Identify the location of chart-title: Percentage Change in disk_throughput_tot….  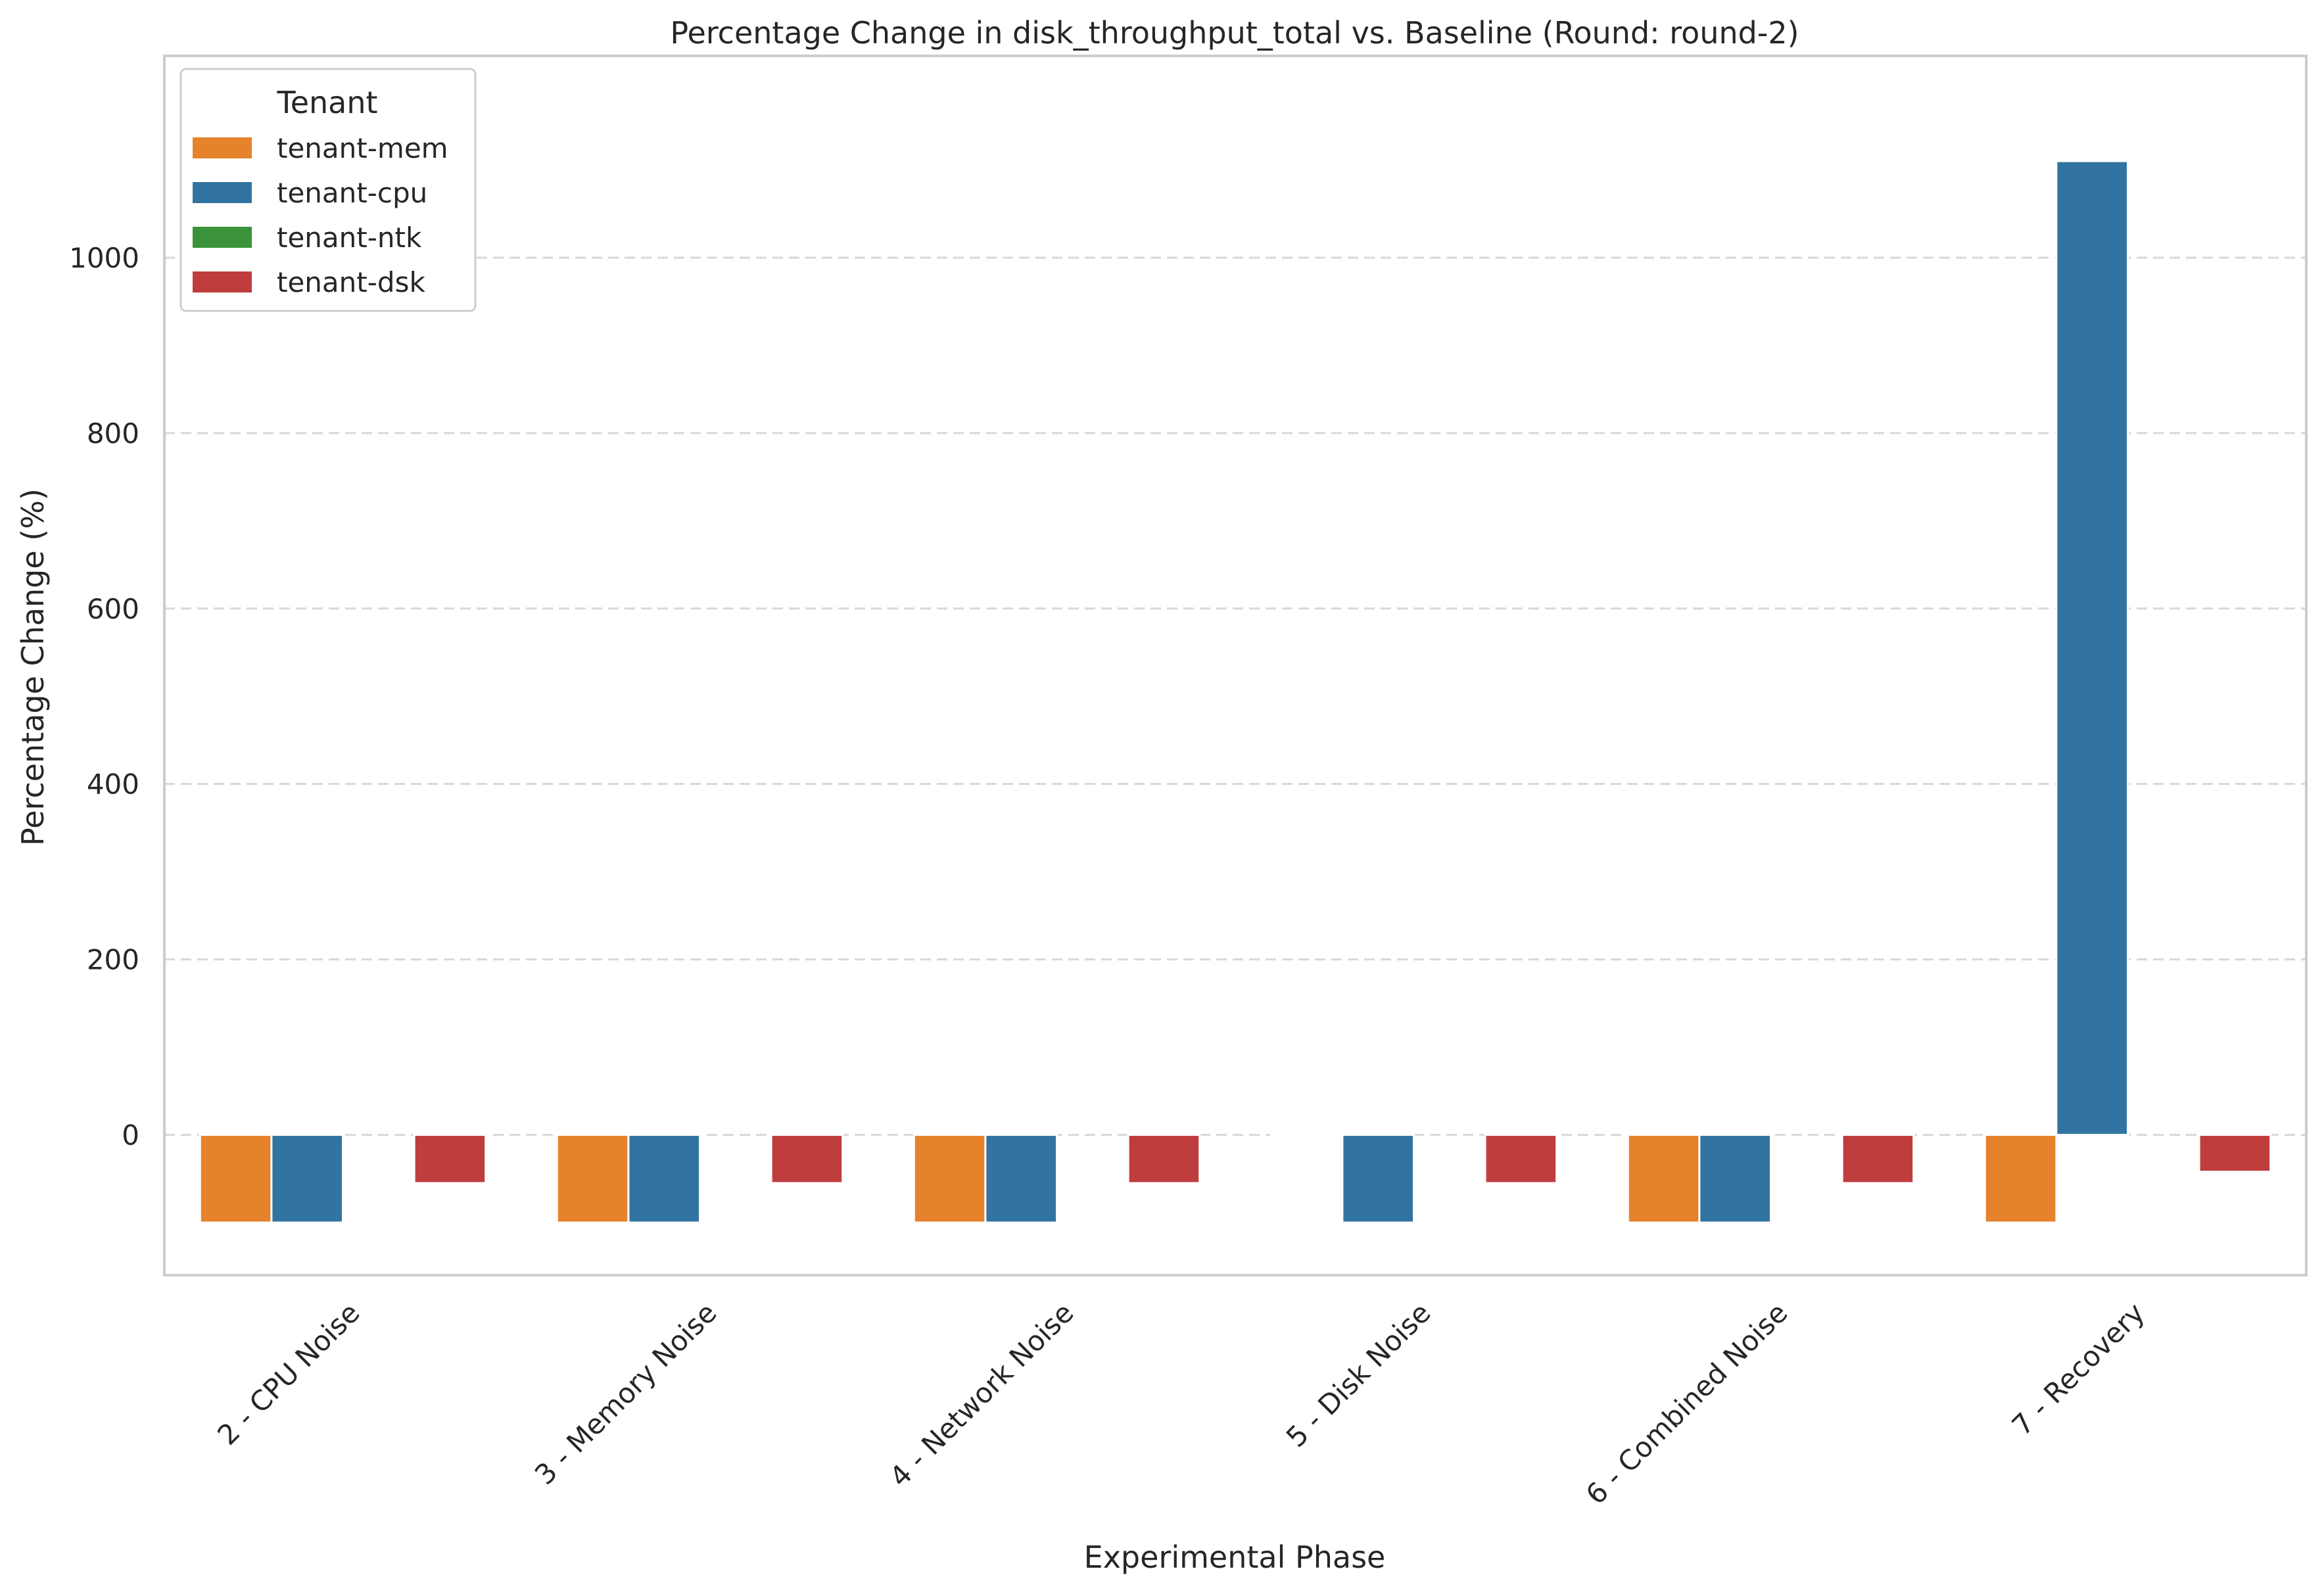
(1234, 33).